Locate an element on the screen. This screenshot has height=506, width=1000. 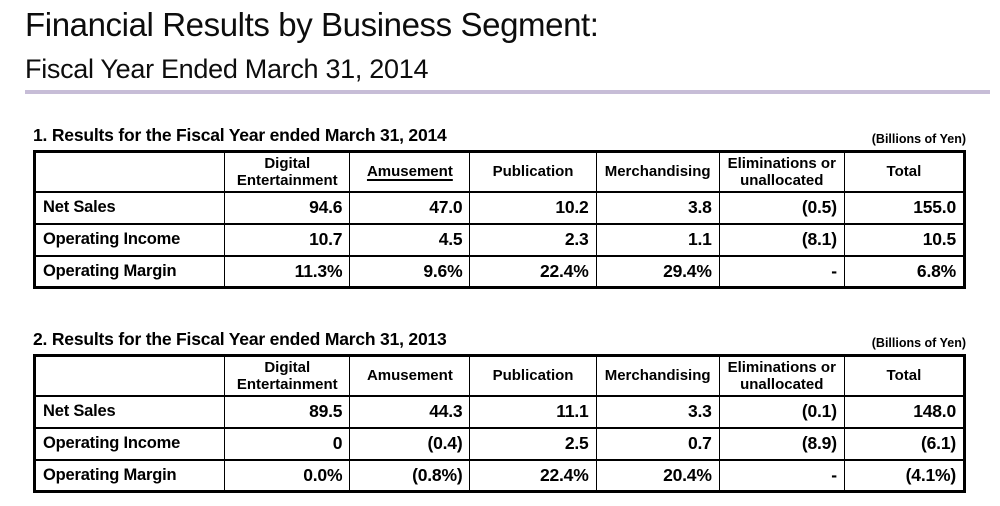
title-divider is located at coordinates (507, 92).